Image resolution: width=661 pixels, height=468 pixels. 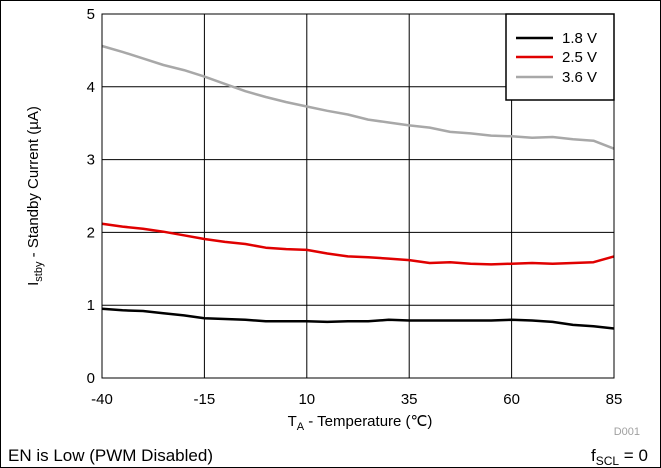 I want to click on y-tick-label: 2, so click(x=91, y=232).